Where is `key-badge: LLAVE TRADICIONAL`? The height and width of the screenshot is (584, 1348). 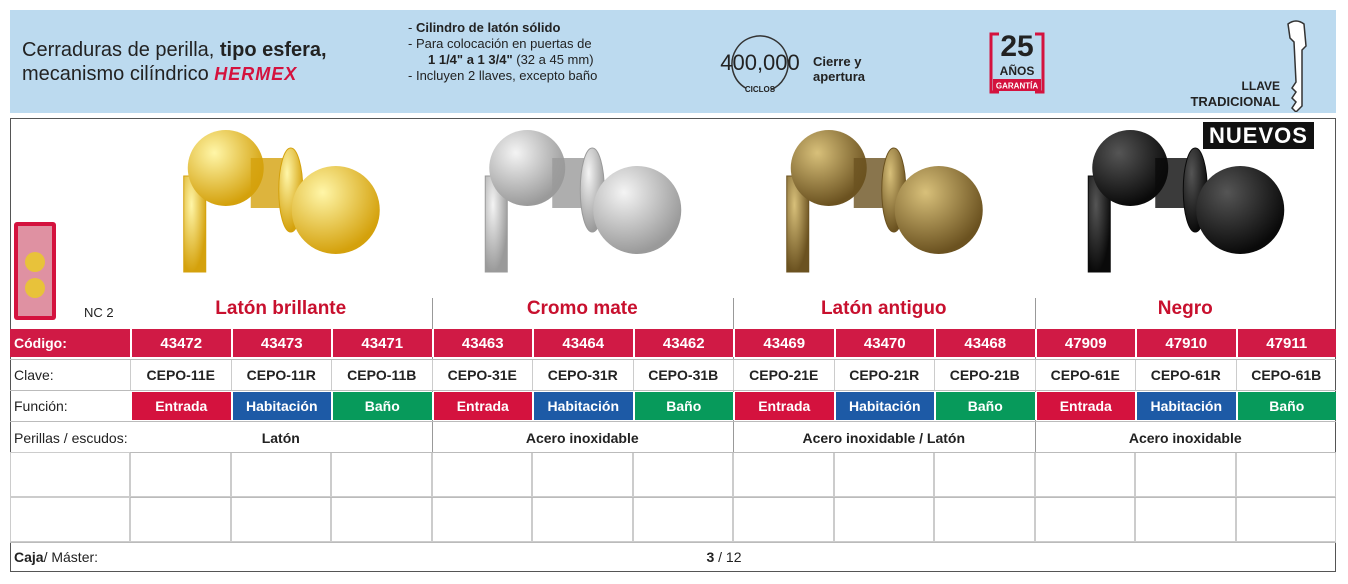
key-badge: LLAVE TRADICIONAL is located at coordinates (1248, 66).